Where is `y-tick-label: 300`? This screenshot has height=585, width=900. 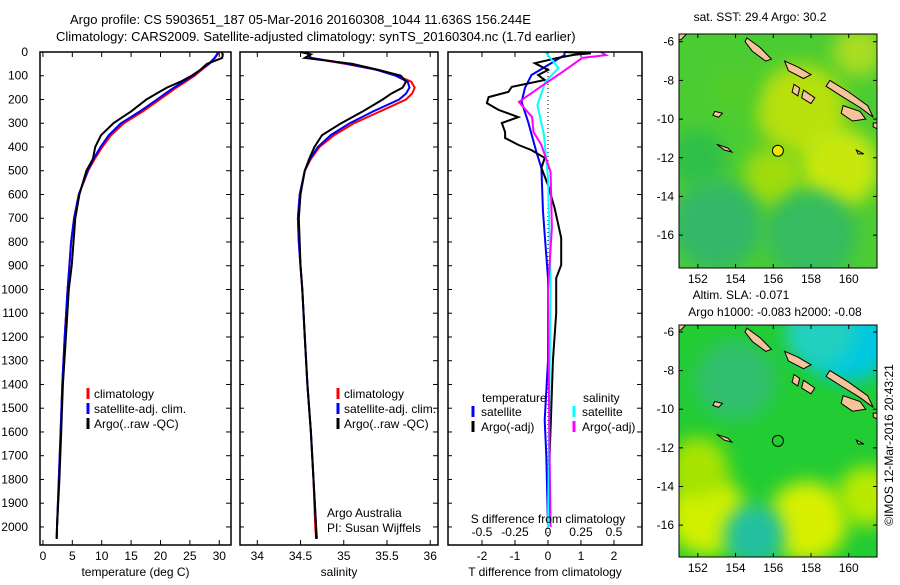 y-tick-label: 300 is located at coordinates (18, 123).